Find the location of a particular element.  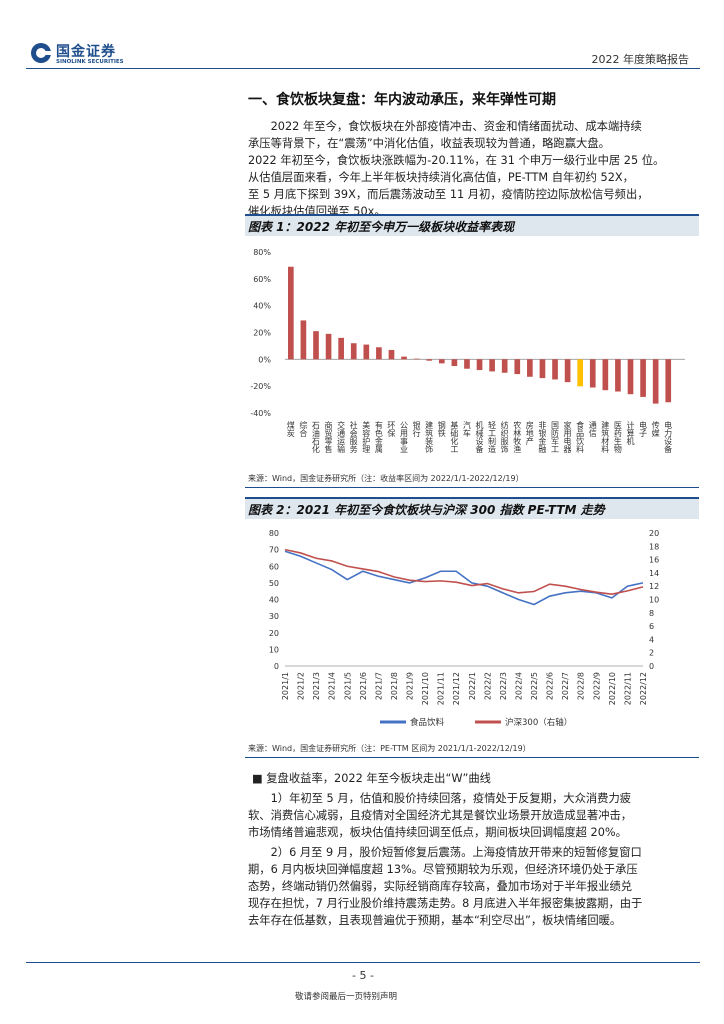

x-tick-label: 机械设备 is located at coordinates (479, 437).